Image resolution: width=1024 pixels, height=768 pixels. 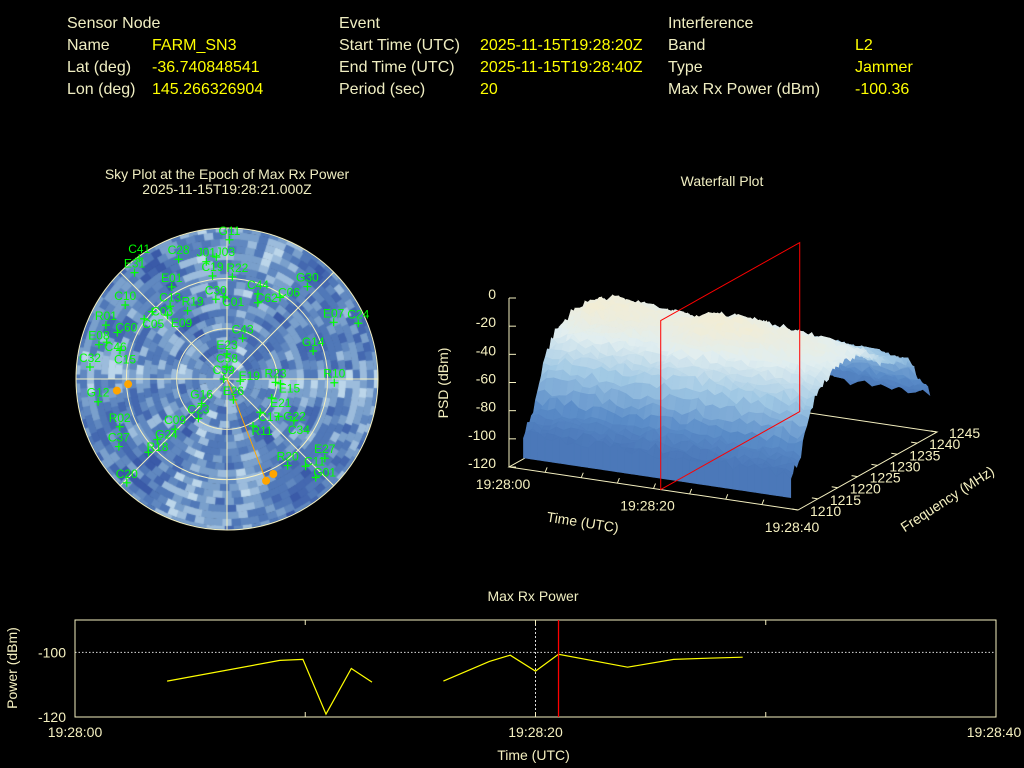 What do you see at coordinates (299, 430) in the screenshot?
I see `satellite-label: C34` at bounding box center [299, 430].